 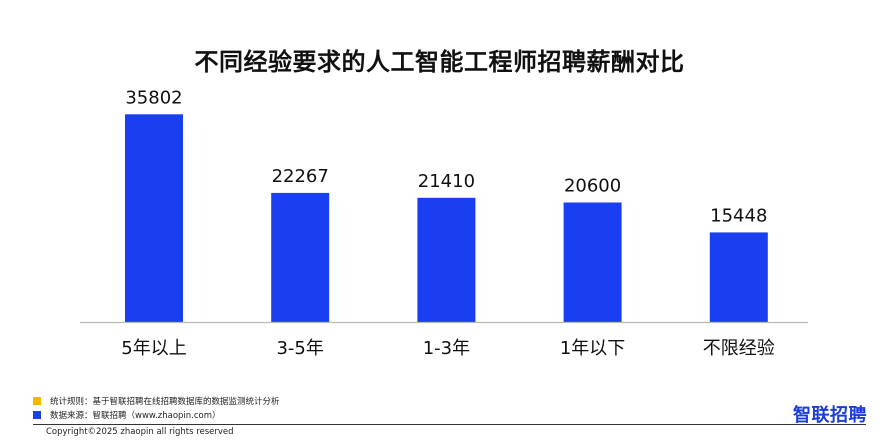 I want to click on x-tick-label-1: 3-5年, so click(x=299, y=348).